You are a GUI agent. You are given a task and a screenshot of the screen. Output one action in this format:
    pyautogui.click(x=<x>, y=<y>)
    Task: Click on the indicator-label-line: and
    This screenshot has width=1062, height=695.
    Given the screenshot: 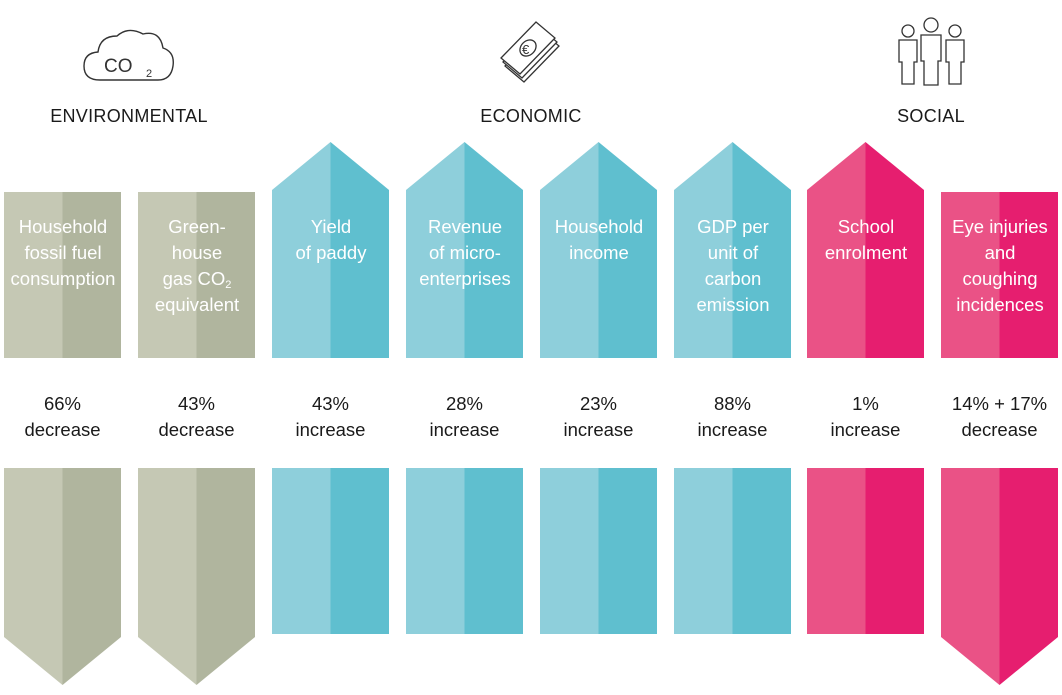 What is the action you would take?
    pyautogui.click(x=1000, y=252)
    